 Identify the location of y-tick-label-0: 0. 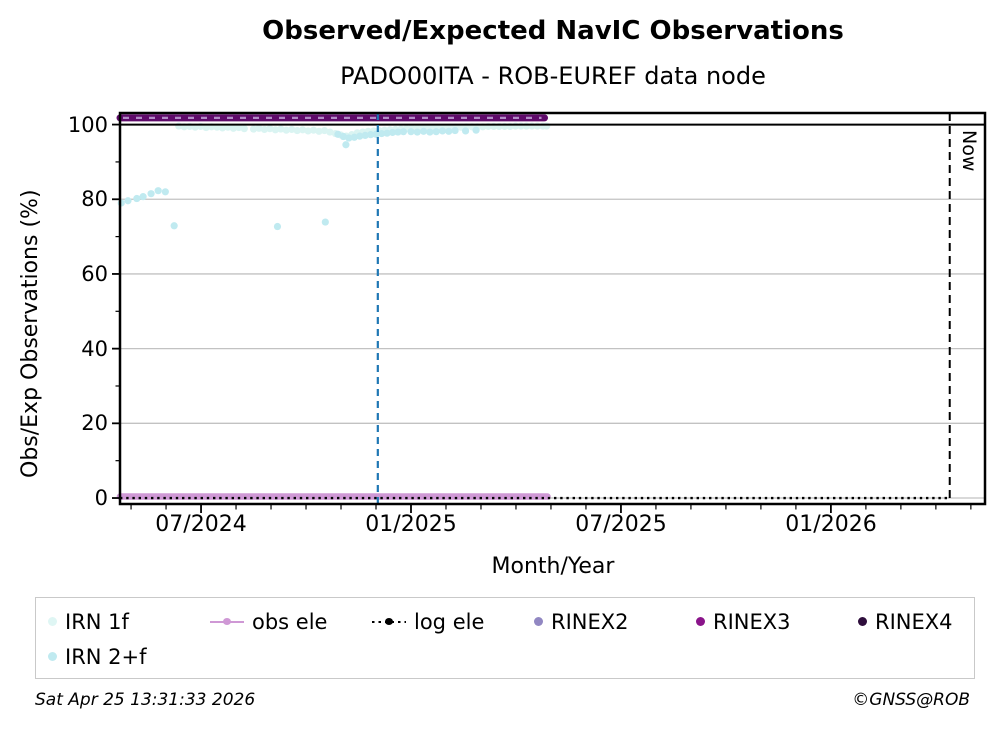
(101, 498).